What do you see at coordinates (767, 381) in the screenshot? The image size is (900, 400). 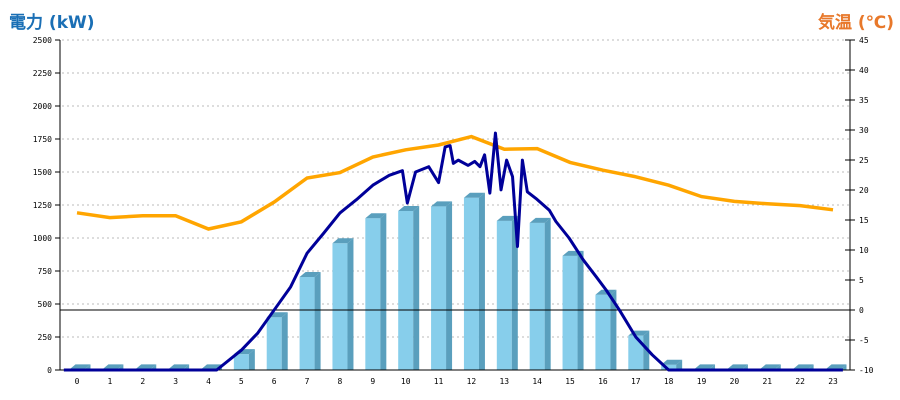 I see `x-tick-label: 21` at bounding box center [767, 381].